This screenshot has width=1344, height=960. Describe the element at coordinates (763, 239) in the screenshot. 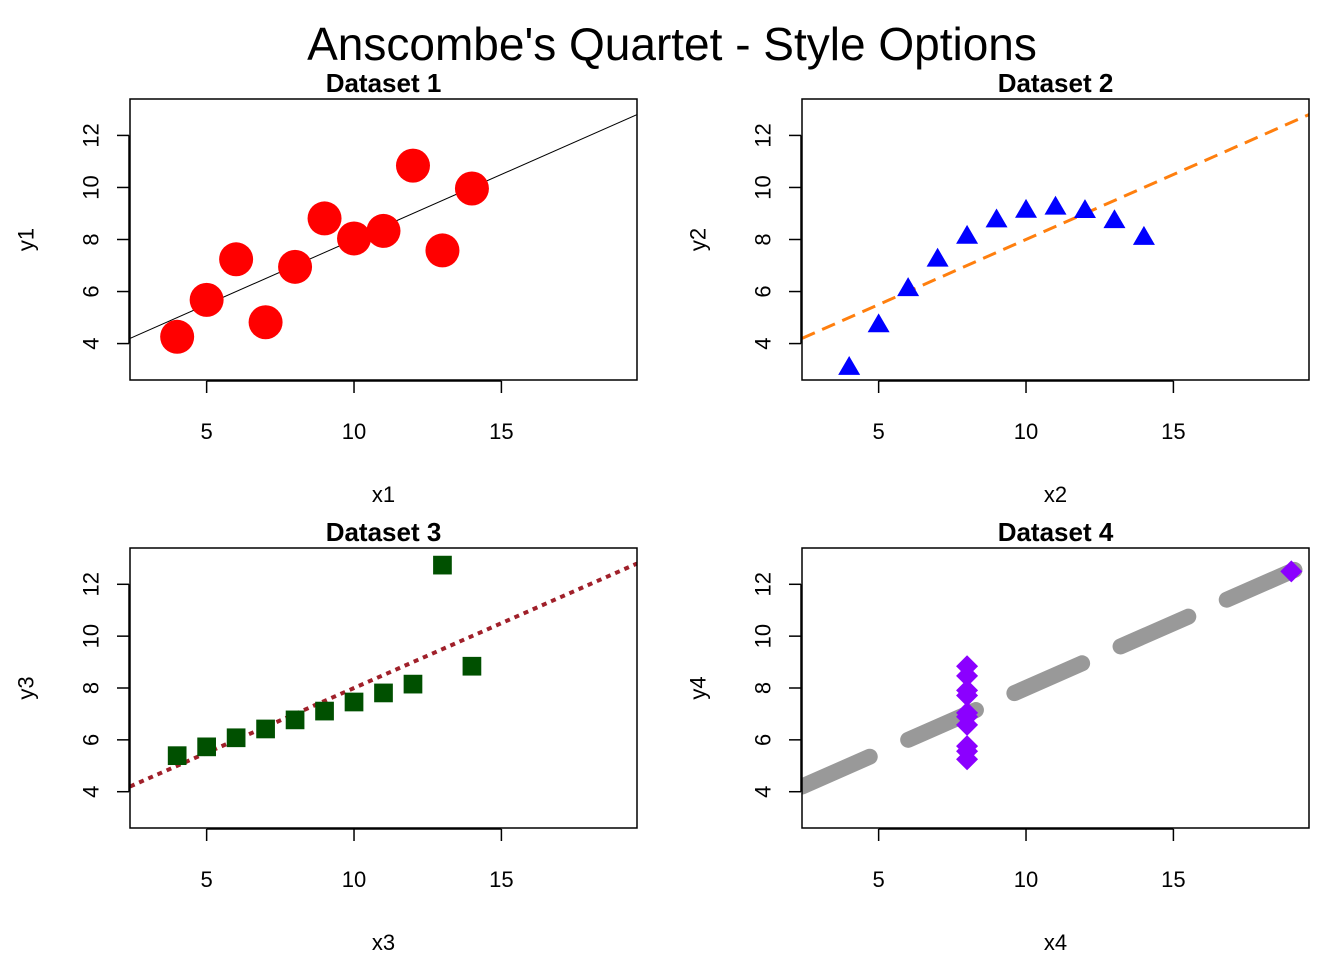

I see `panel-2-y-tick-label: 8` at that location.